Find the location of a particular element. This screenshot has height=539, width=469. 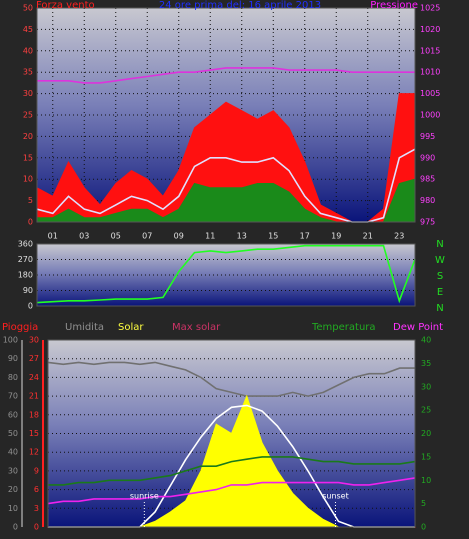

annotation: sunrise is located at coordinates (144, 496).